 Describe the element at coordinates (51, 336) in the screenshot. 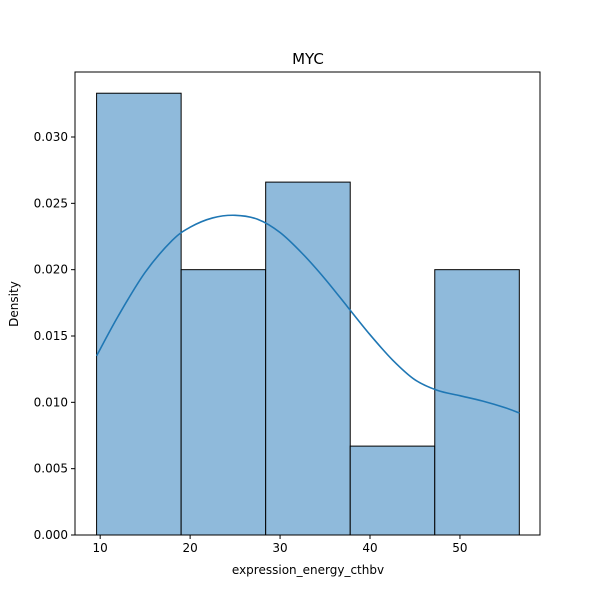

I see `y-tick-label: 0.015` at that location.